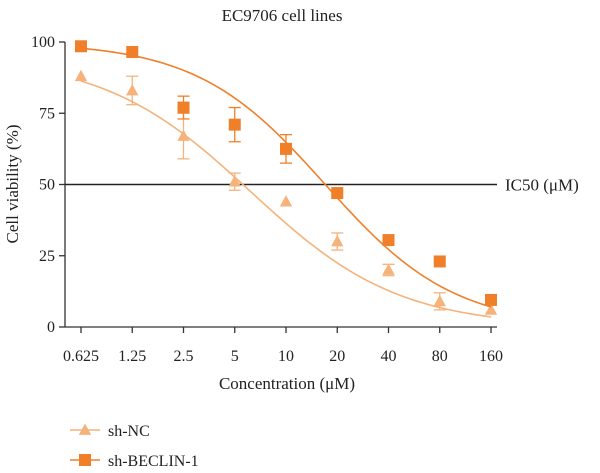 The width and height of the screenshot is (600, 473). What do you see at coordinates (491, 356) in the screenshot?
I see `x-tick-label: 160` at bounding box center [491, 356].